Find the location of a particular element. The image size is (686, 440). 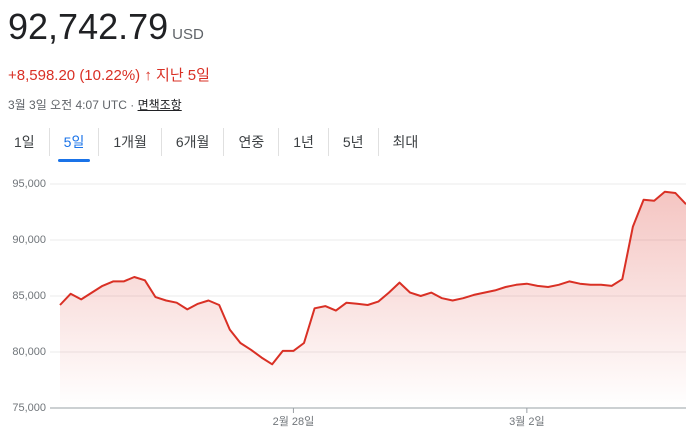

range-tab: 1개월 is located at coordinates (130, 142).